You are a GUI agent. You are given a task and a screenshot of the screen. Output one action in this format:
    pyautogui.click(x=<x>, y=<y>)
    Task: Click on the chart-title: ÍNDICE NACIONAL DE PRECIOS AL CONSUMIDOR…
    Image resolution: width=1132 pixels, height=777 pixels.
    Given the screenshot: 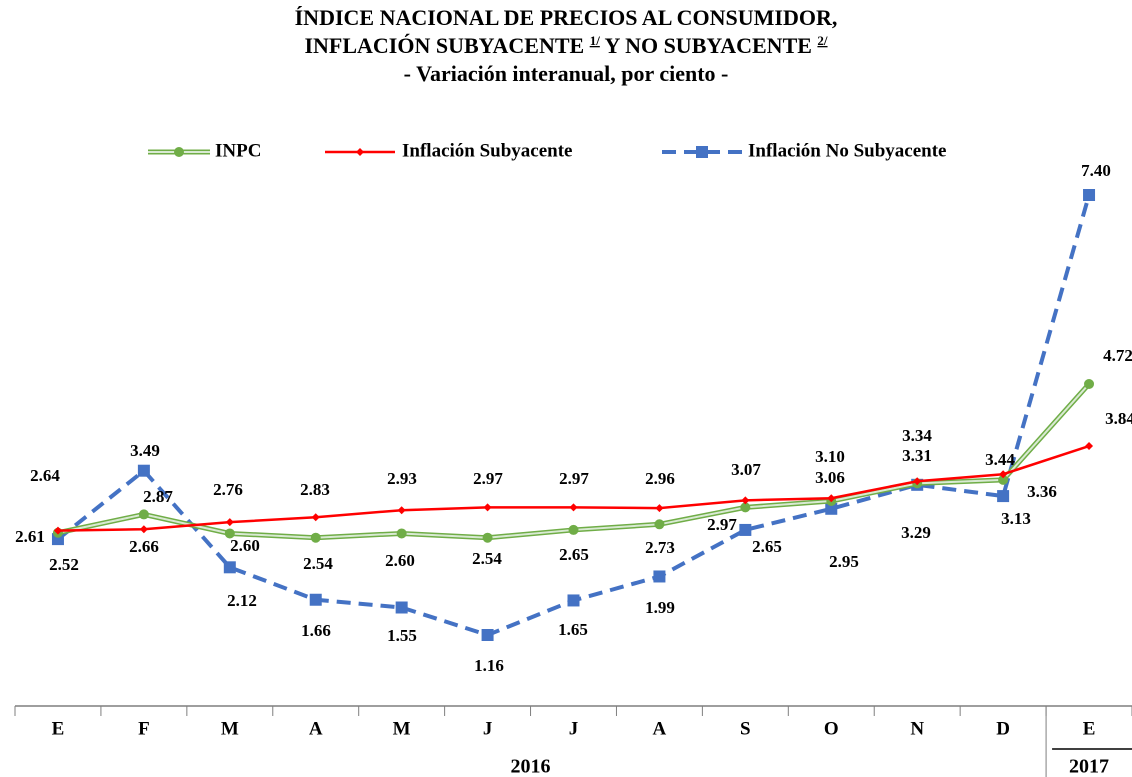 What is the action you would take?
    pyautogui.click(x=566, y=17)
    